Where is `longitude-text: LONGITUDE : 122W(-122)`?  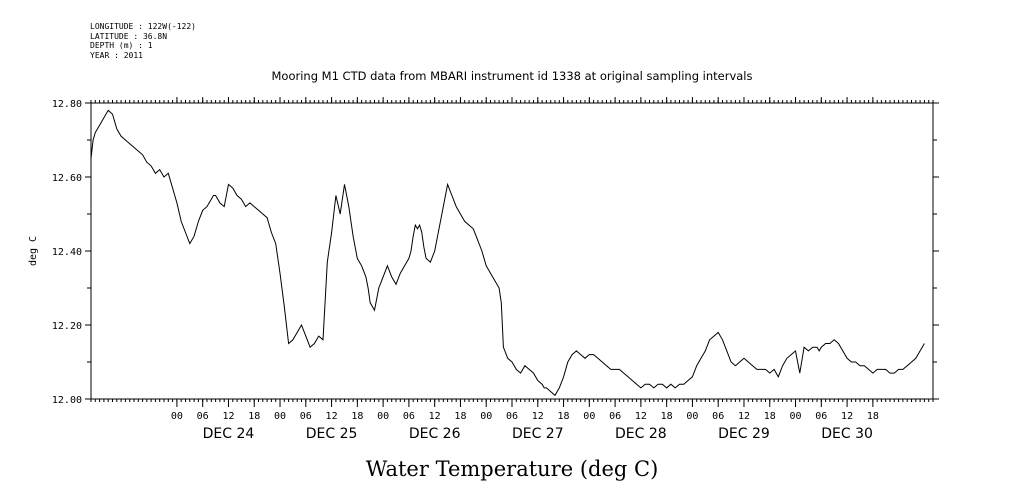 longitude-text: LONGITUDE : 122W(-122) is located at coordinates (143, 26).